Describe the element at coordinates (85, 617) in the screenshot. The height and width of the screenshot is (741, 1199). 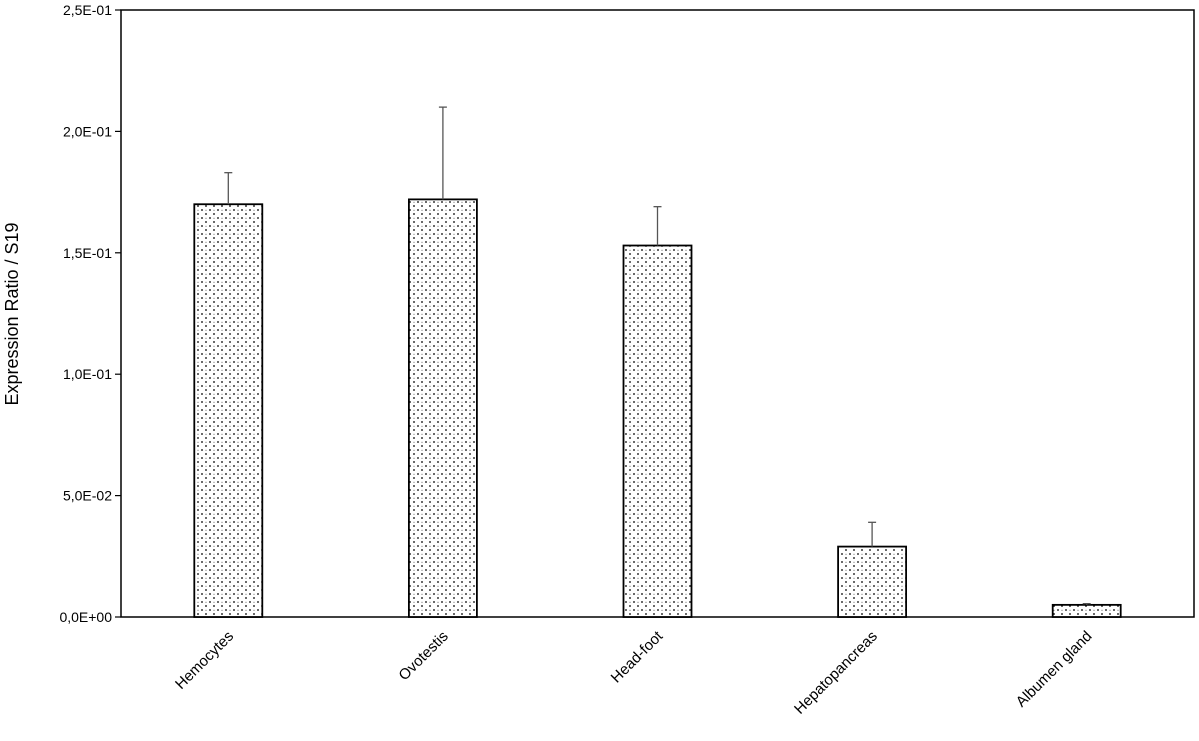
I see `y-tick-label: 0,0E+00` at that location.